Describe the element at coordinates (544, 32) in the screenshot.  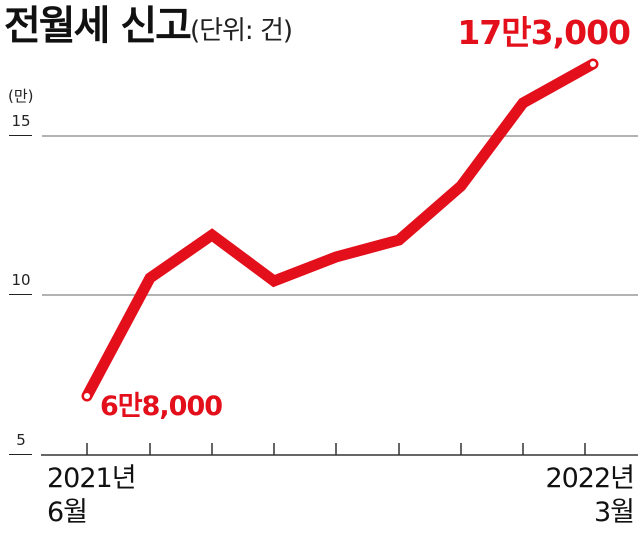
I see `end-value-annotation: 17만3,000` at that location.